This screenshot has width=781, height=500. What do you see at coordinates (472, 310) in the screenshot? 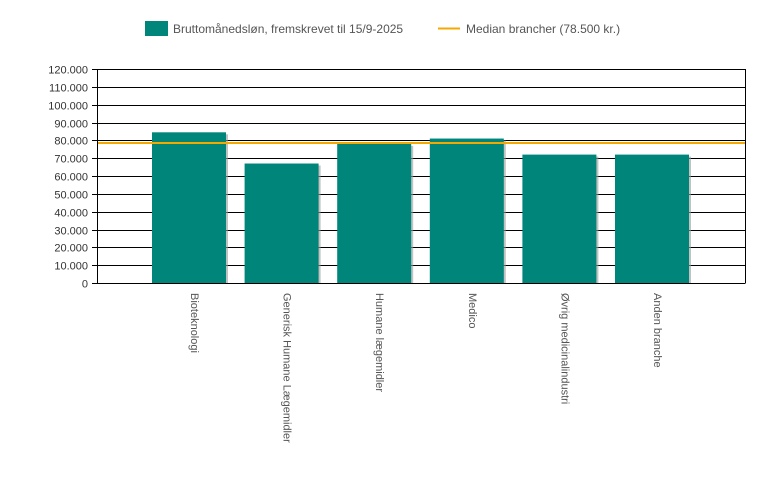
I see `x-category-label: Medico` at bounding box center [472, 310].